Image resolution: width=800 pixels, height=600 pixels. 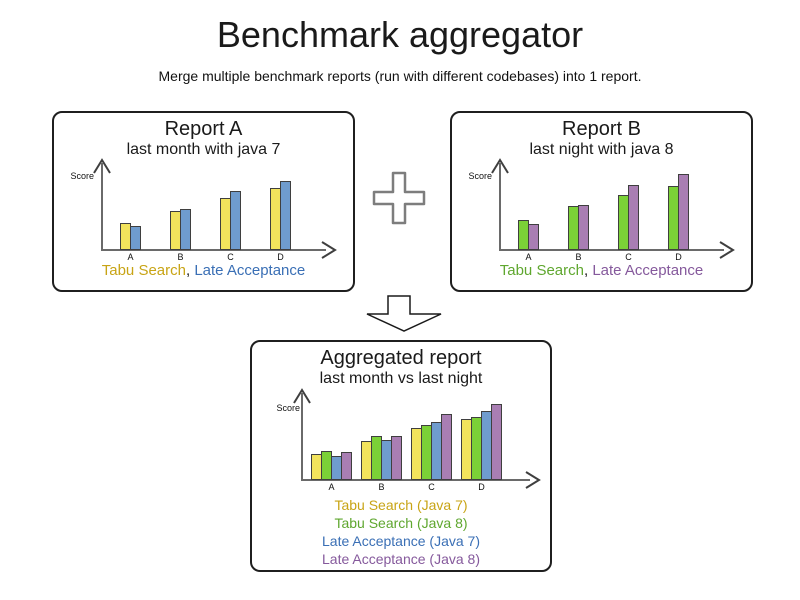 I want to click on aggregated-chart: Score A B C D, so click(x=401, y=441).